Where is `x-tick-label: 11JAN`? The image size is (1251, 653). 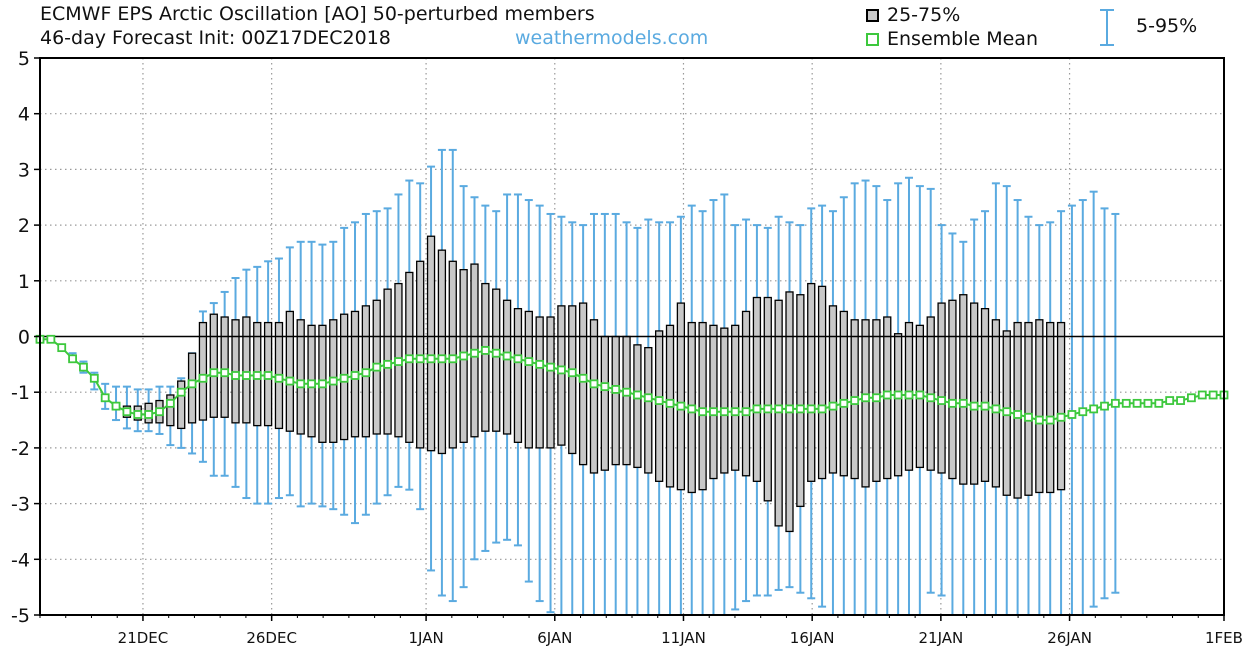
x-tick-label: 11JAN is located at coordinates (683, 638).